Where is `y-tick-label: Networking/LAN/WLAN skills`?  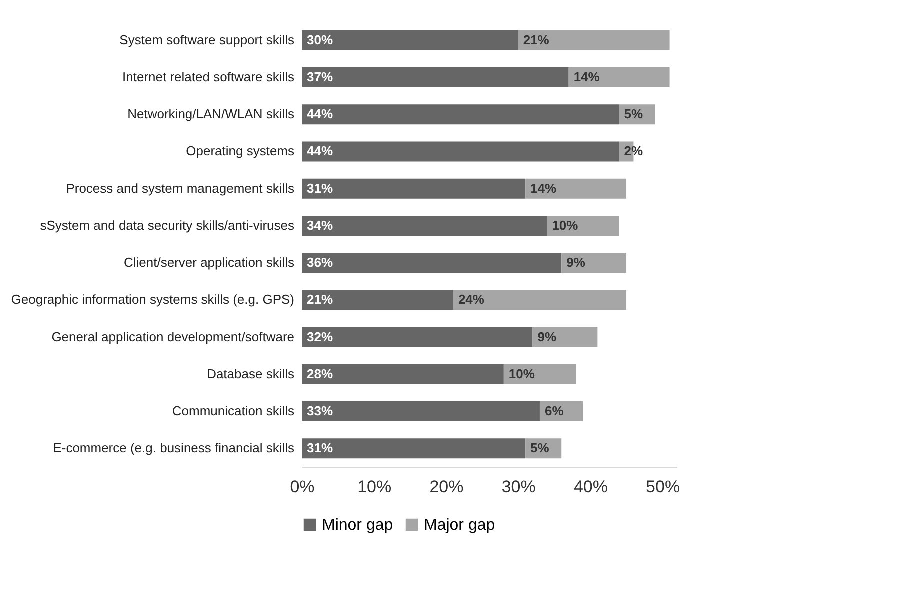 y-tick-label: Networking/LAN/WLAN skills is located at coordinates (211, 114).